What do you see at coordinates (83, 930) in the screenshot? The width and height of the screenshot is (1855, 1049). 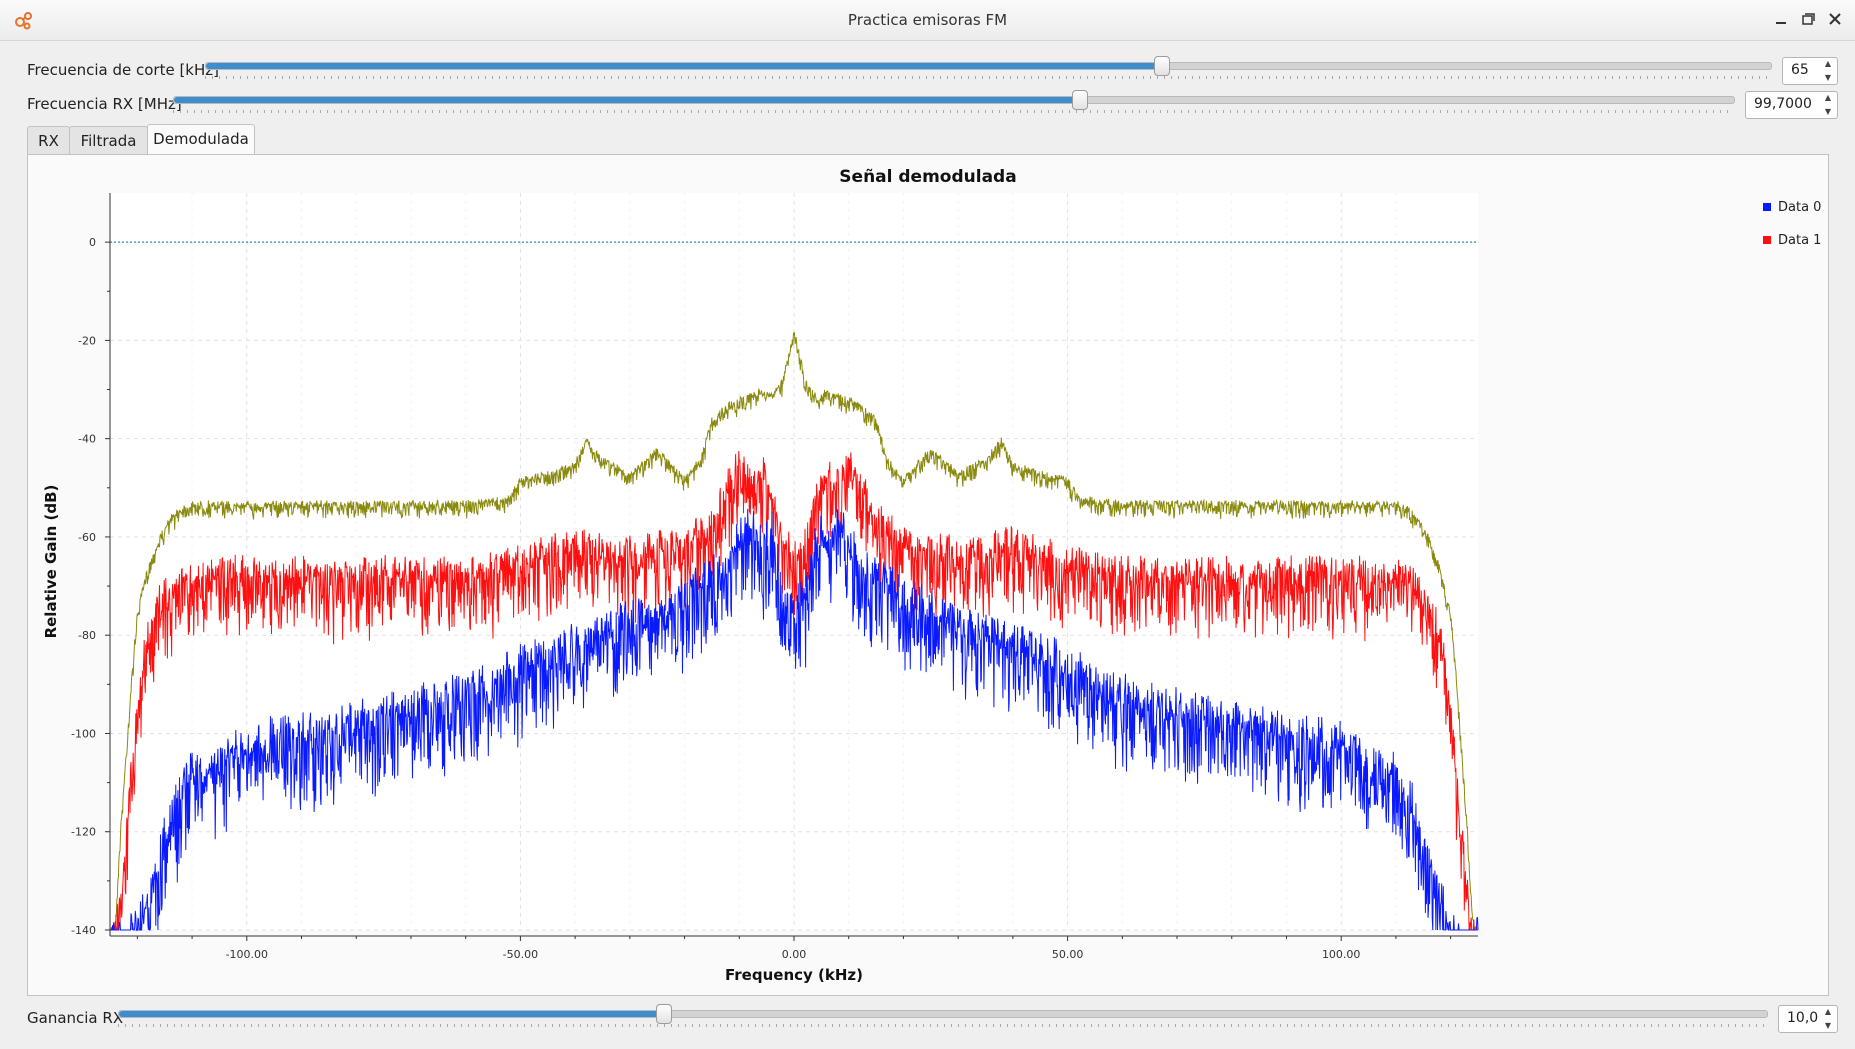 I see `y-tick-label: -140` at bounding box center [83, 930].